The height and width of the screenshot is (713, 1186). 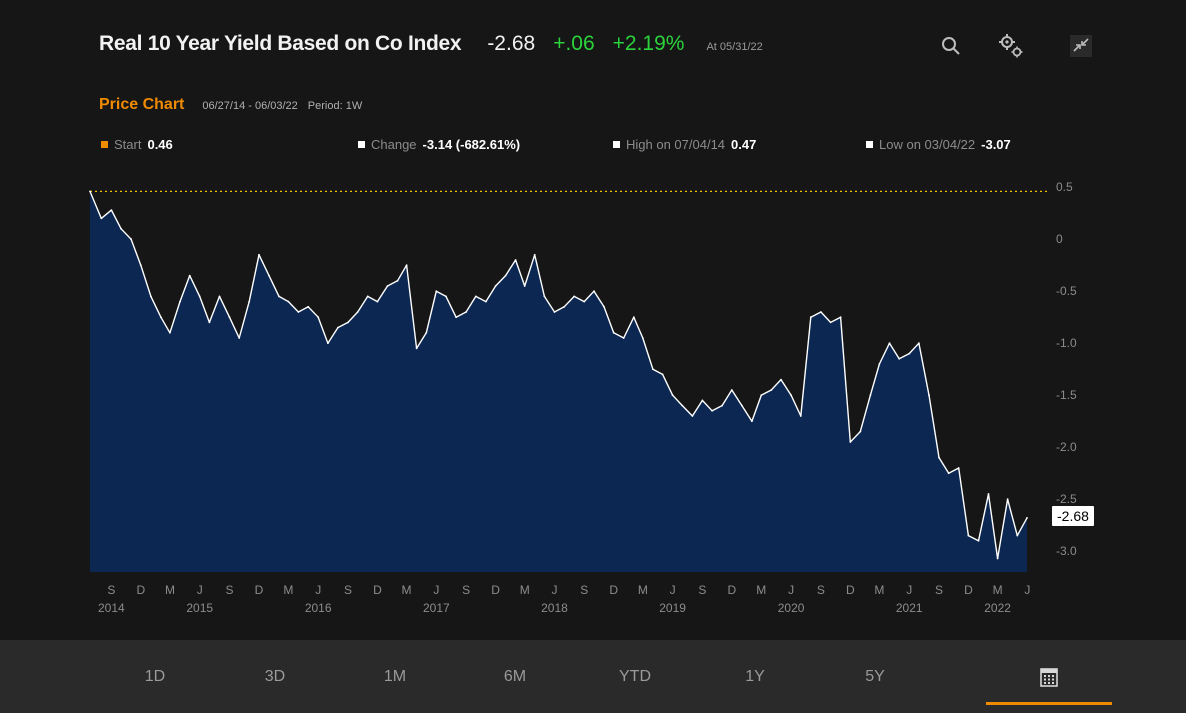 What do you see at coordinates (676, 144) in the screenshot?
I see `stat-high-label: High on 07/04/14` at bounding box center [676, 144].